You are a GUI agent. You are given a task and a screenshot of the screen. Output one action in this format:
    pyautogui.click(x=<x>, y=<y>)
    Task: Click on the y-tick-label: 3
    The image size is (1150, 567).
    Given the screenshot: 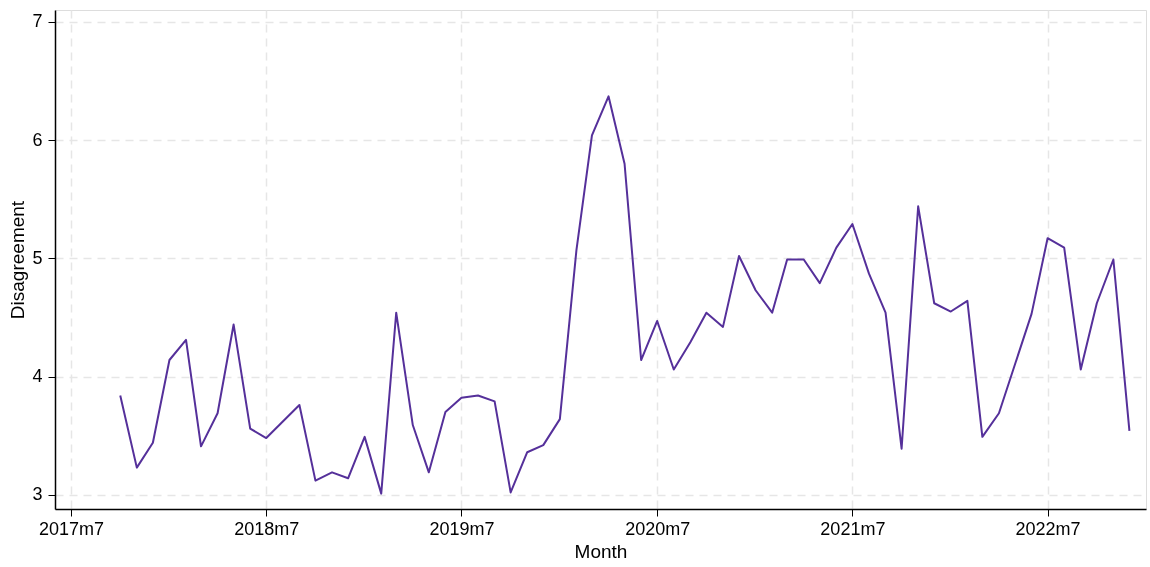 What is the action you would take?
    pyautogui.click(x=37, y=494)
    